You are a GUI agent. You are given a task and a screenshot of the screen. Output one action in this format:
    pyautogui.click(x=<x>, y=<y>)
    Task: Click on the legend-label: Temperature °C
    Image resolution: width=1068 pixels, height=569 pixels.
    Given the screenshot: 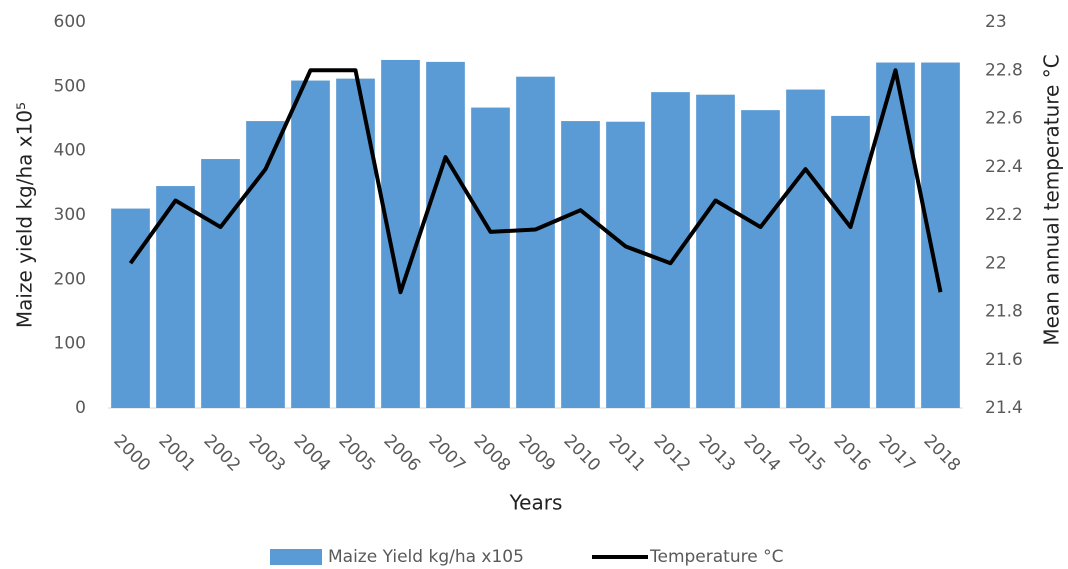 What is the action you would take?
    pyautogui.click(x=716, y=557)
    